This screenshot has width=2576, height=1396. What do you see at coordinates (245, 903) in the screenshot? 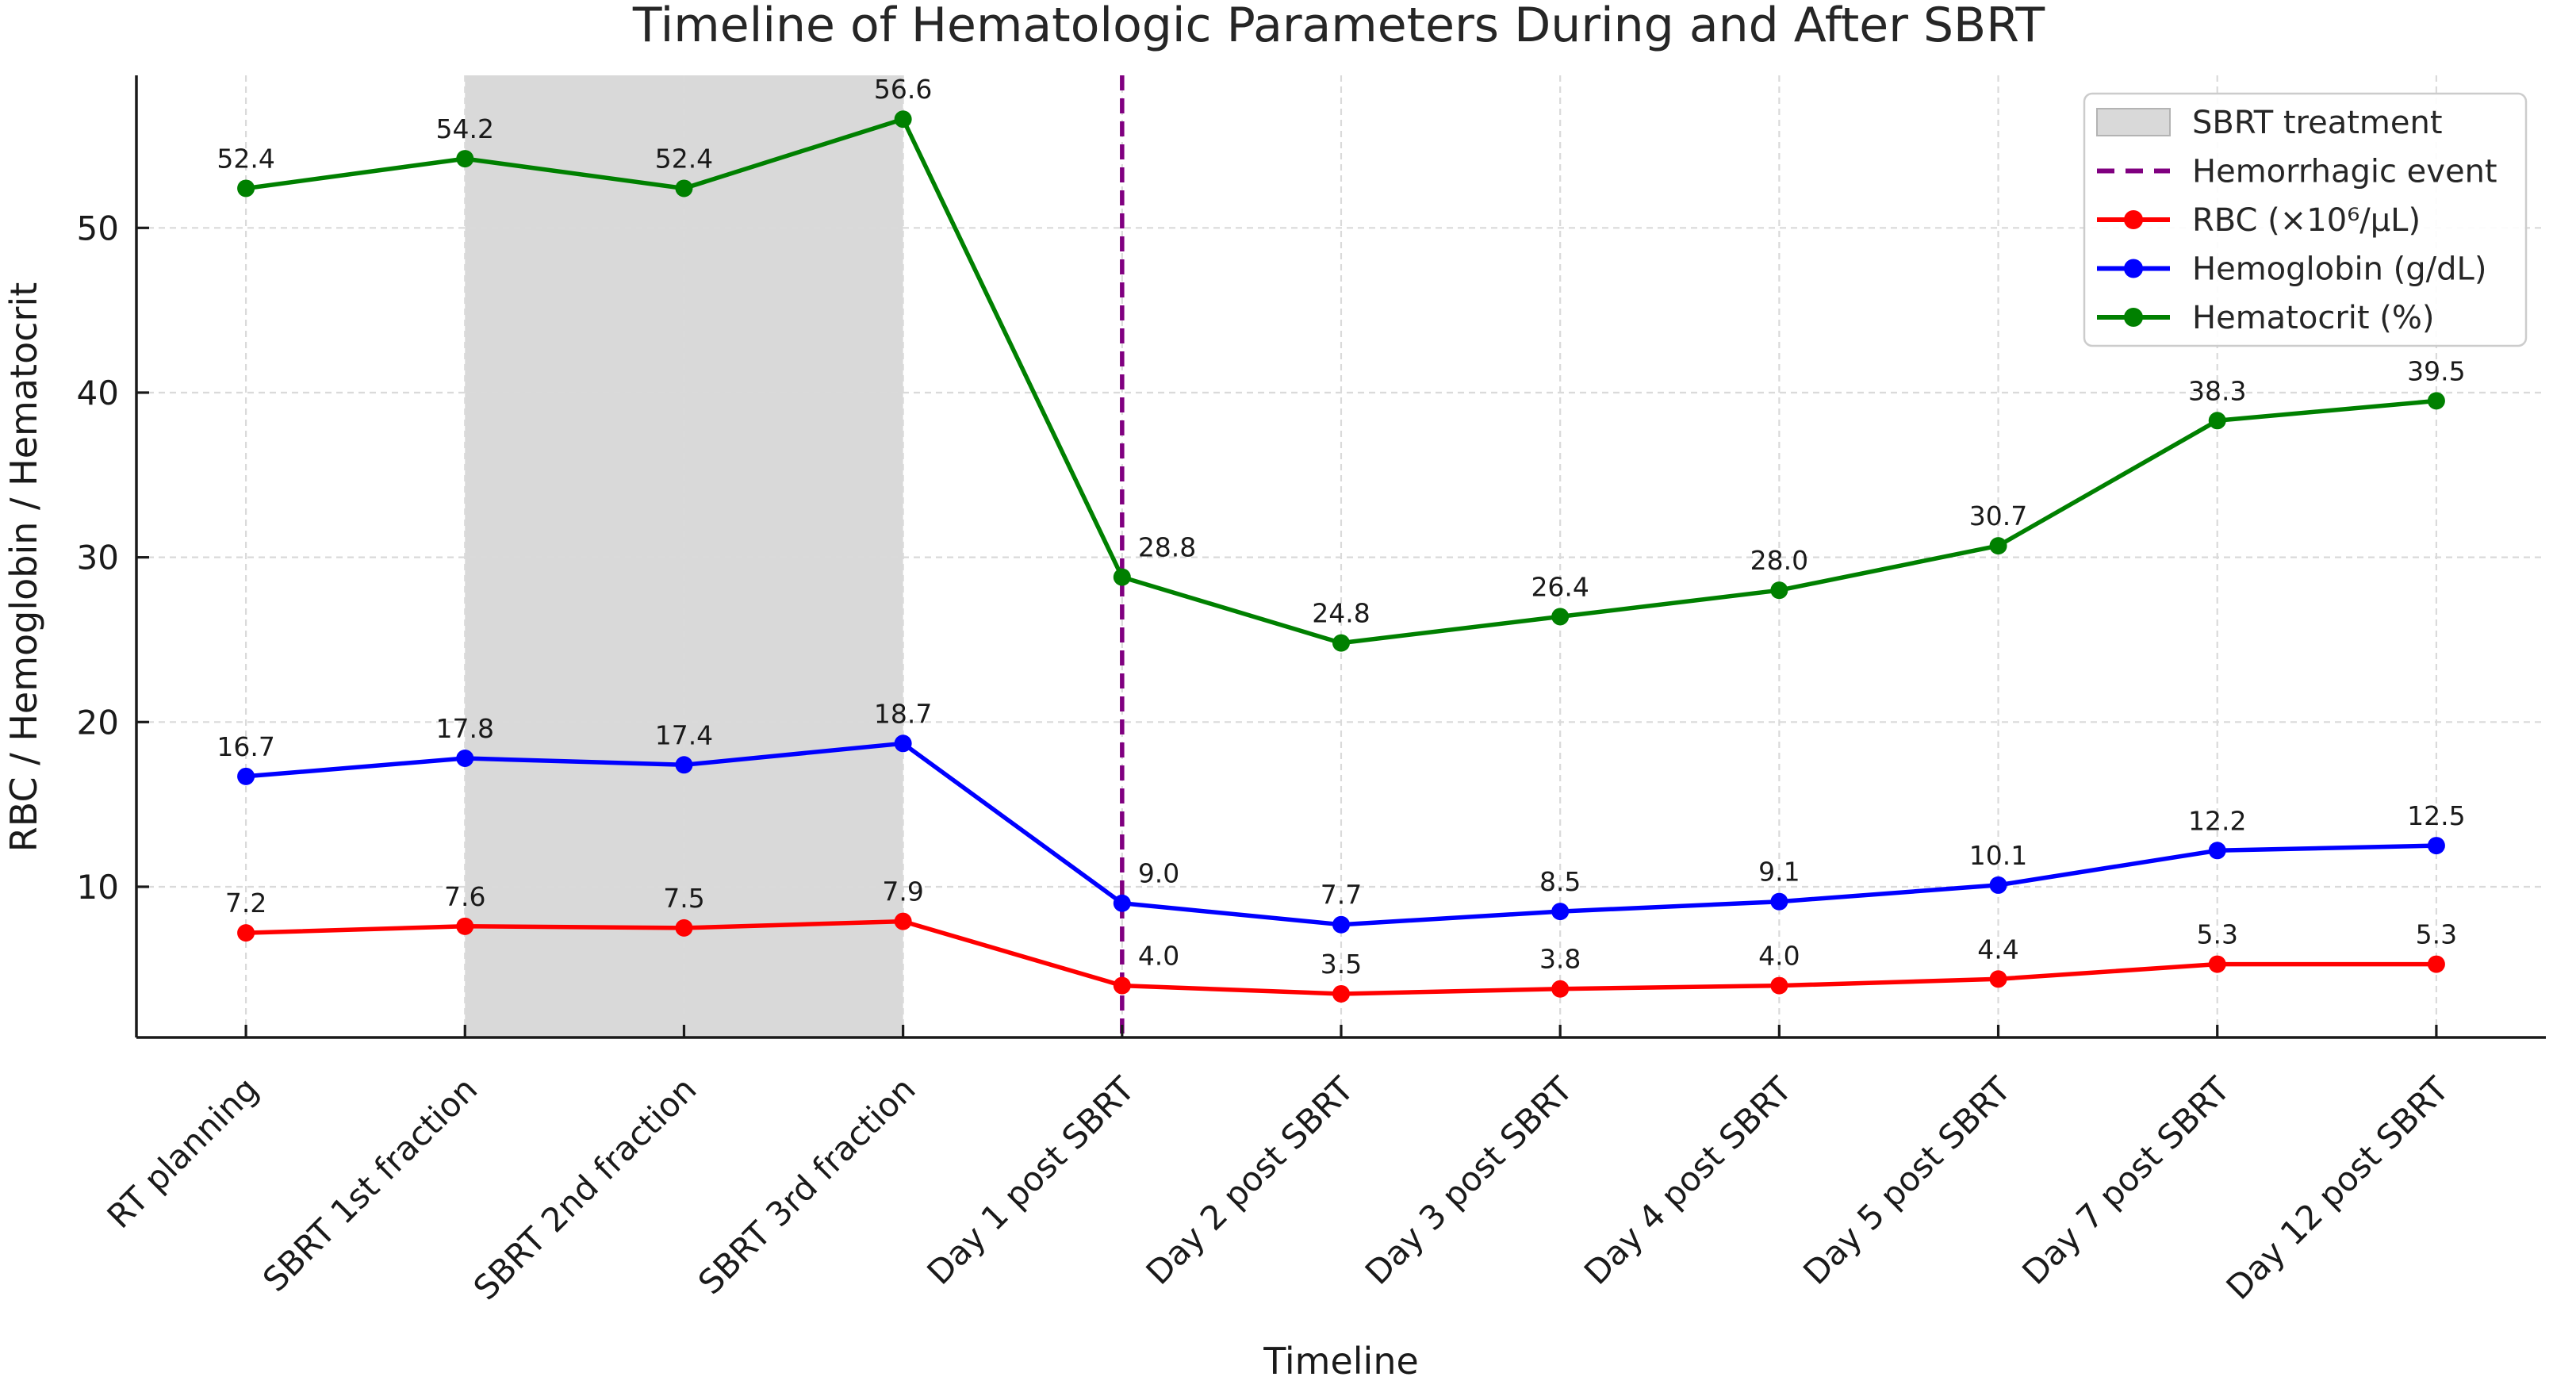
I see `value-label: 7.2` at bounding box center [245, 903].